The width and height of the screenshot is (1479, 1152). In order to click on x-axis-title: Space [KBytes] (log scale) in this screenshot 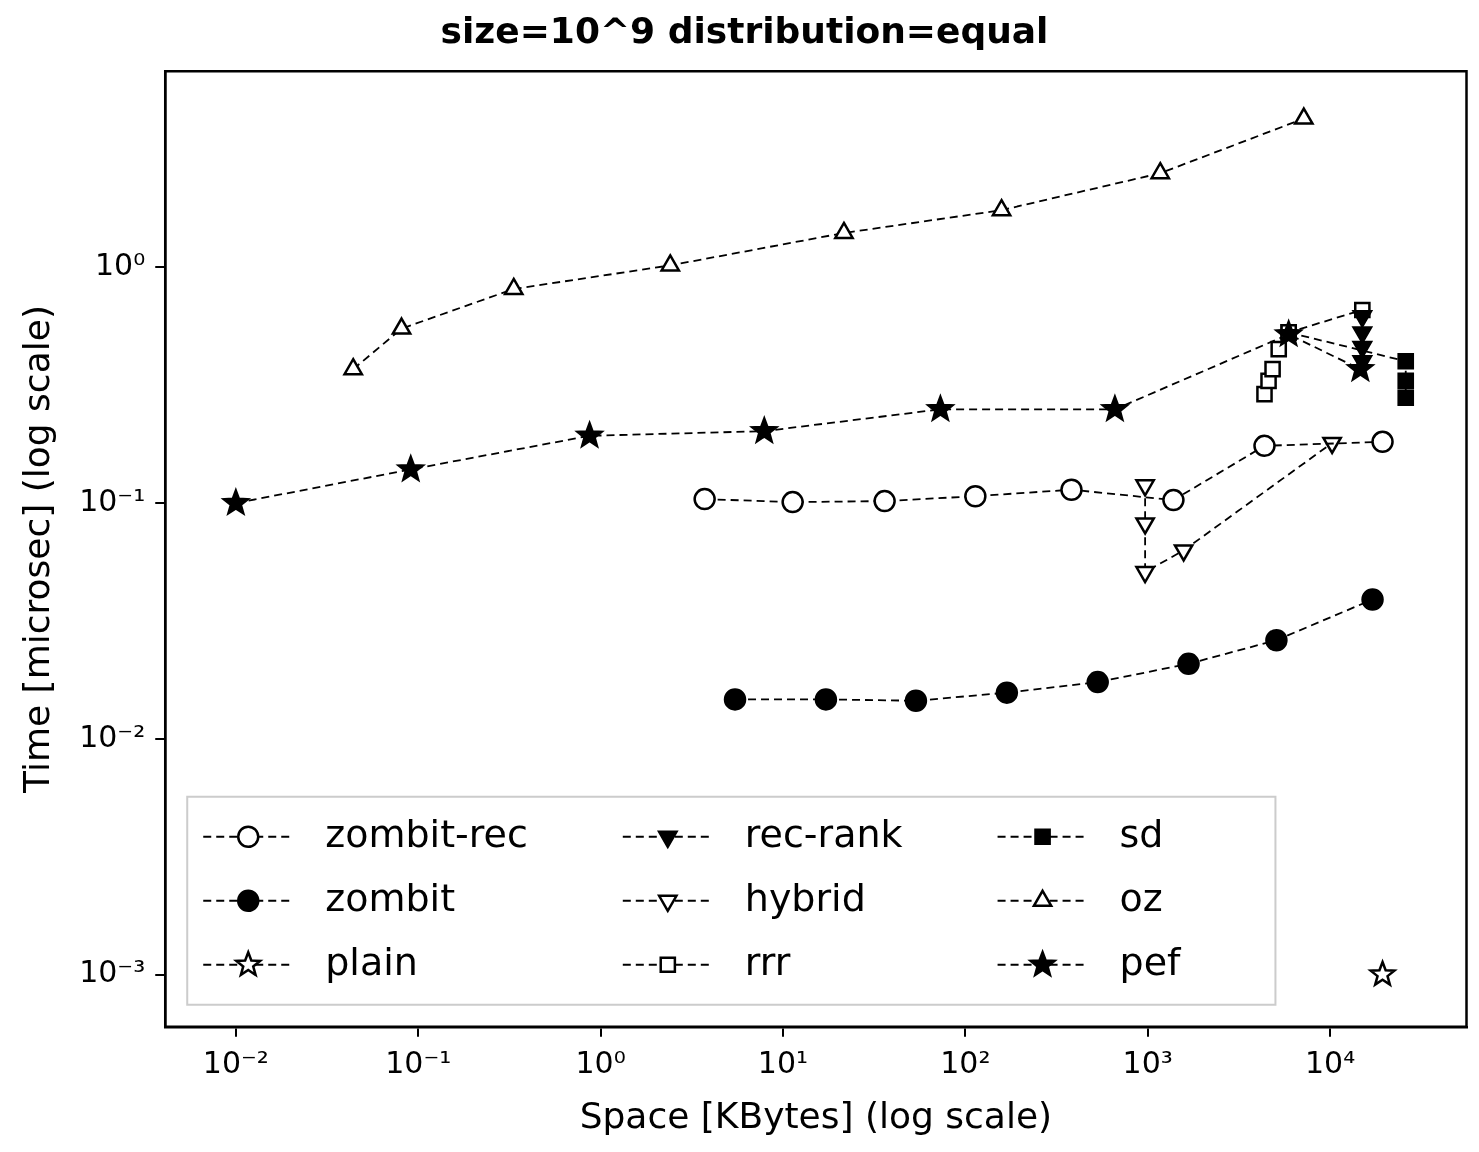, I will do `click(816, 1115)`.